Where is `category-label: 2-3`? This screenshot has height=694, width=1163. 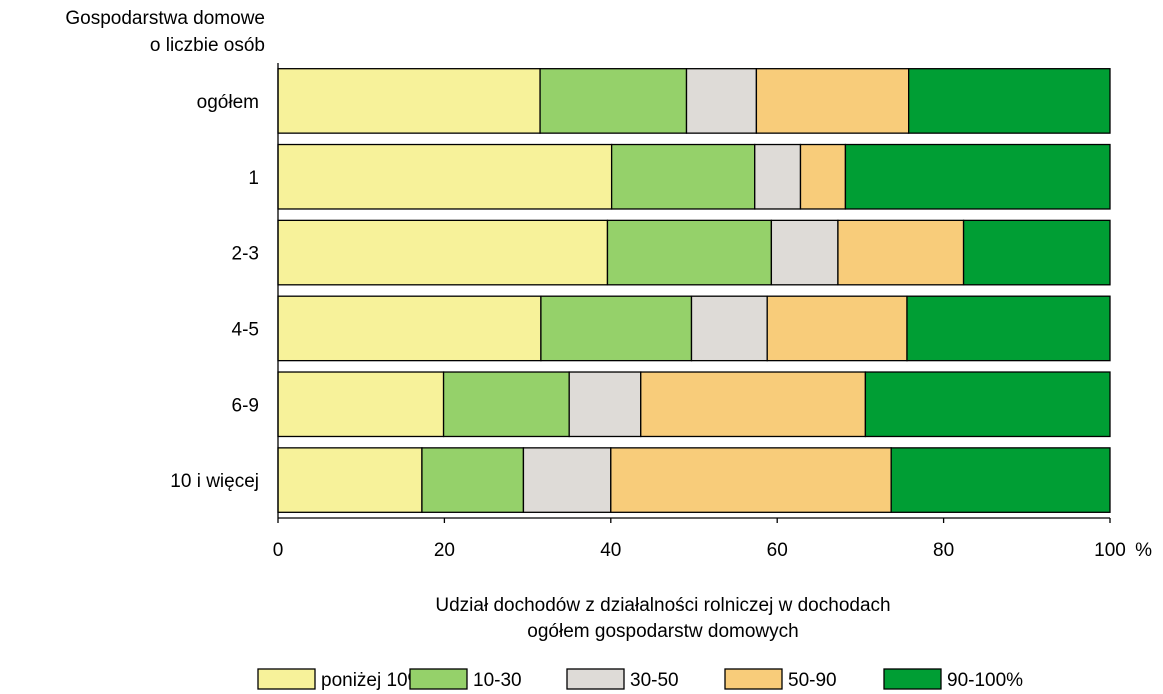
category-label: 2-3 is located at coordinates (245, 254).